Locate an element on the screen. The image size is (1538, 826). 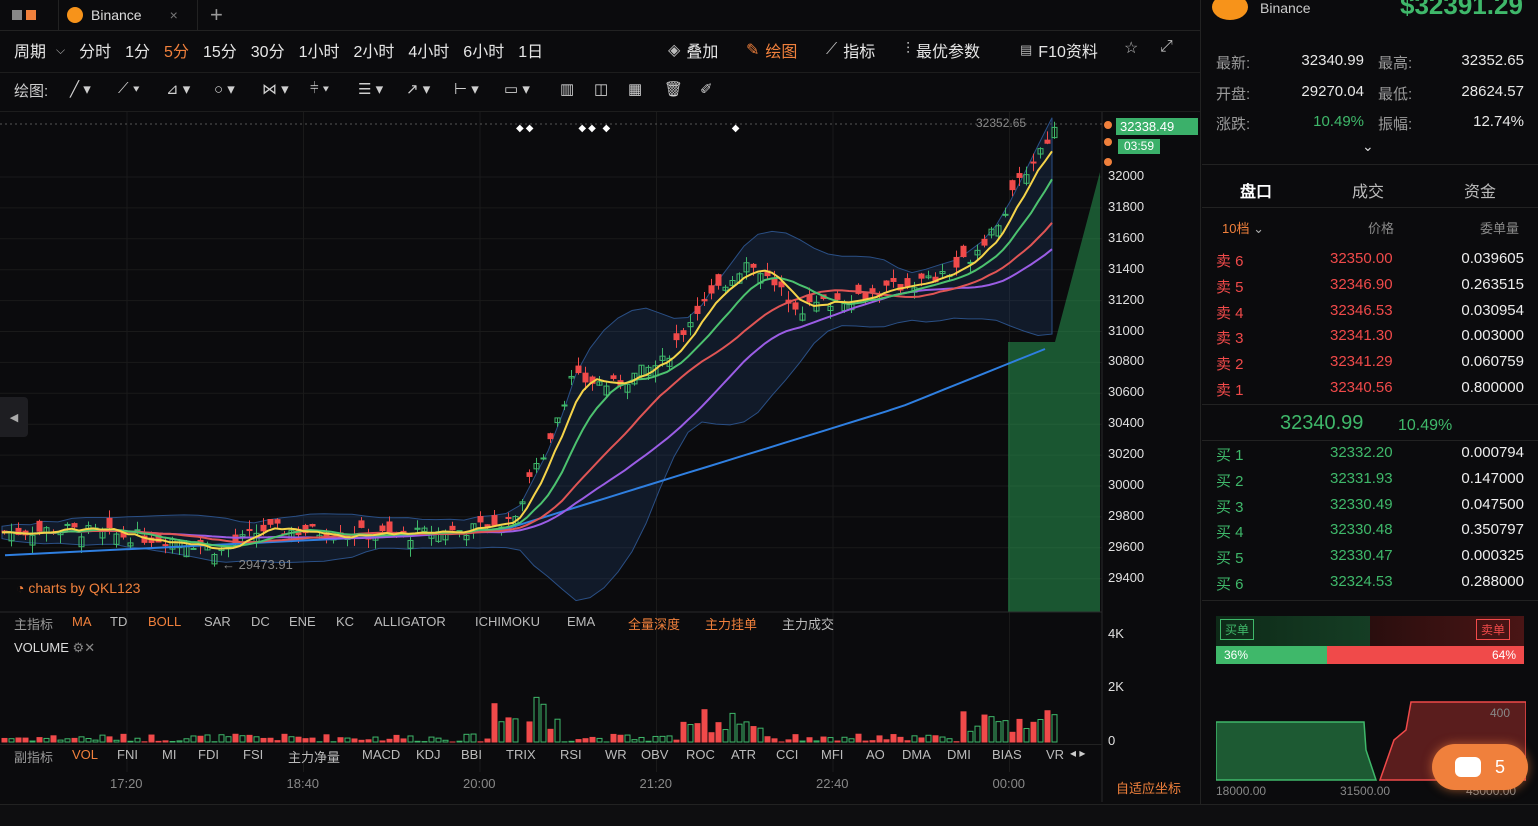
circle-tool-icon: ○ ▾ is located at coordinates (224, 89).